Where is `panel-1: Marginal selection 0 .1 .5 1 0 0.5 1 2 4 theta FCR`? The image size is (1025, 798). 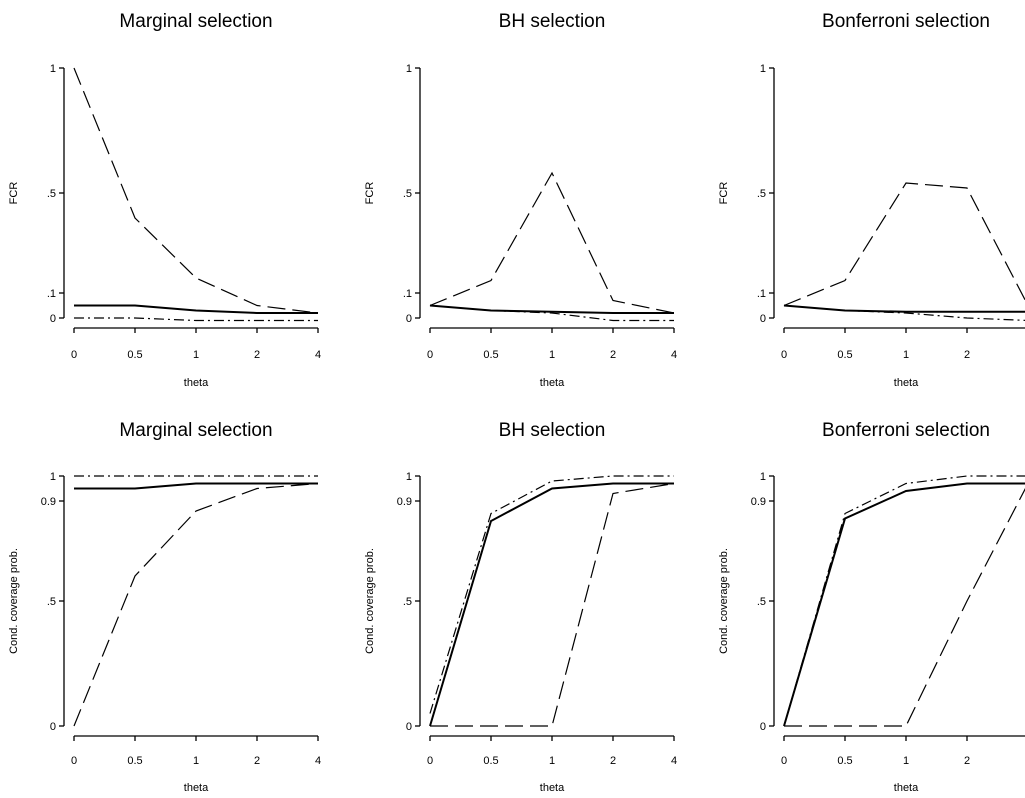
panel-1: Marginal selection 0 .1 .5 1 0 0.5 1 2 4 theta FCR is located at coordinates (164, 200).